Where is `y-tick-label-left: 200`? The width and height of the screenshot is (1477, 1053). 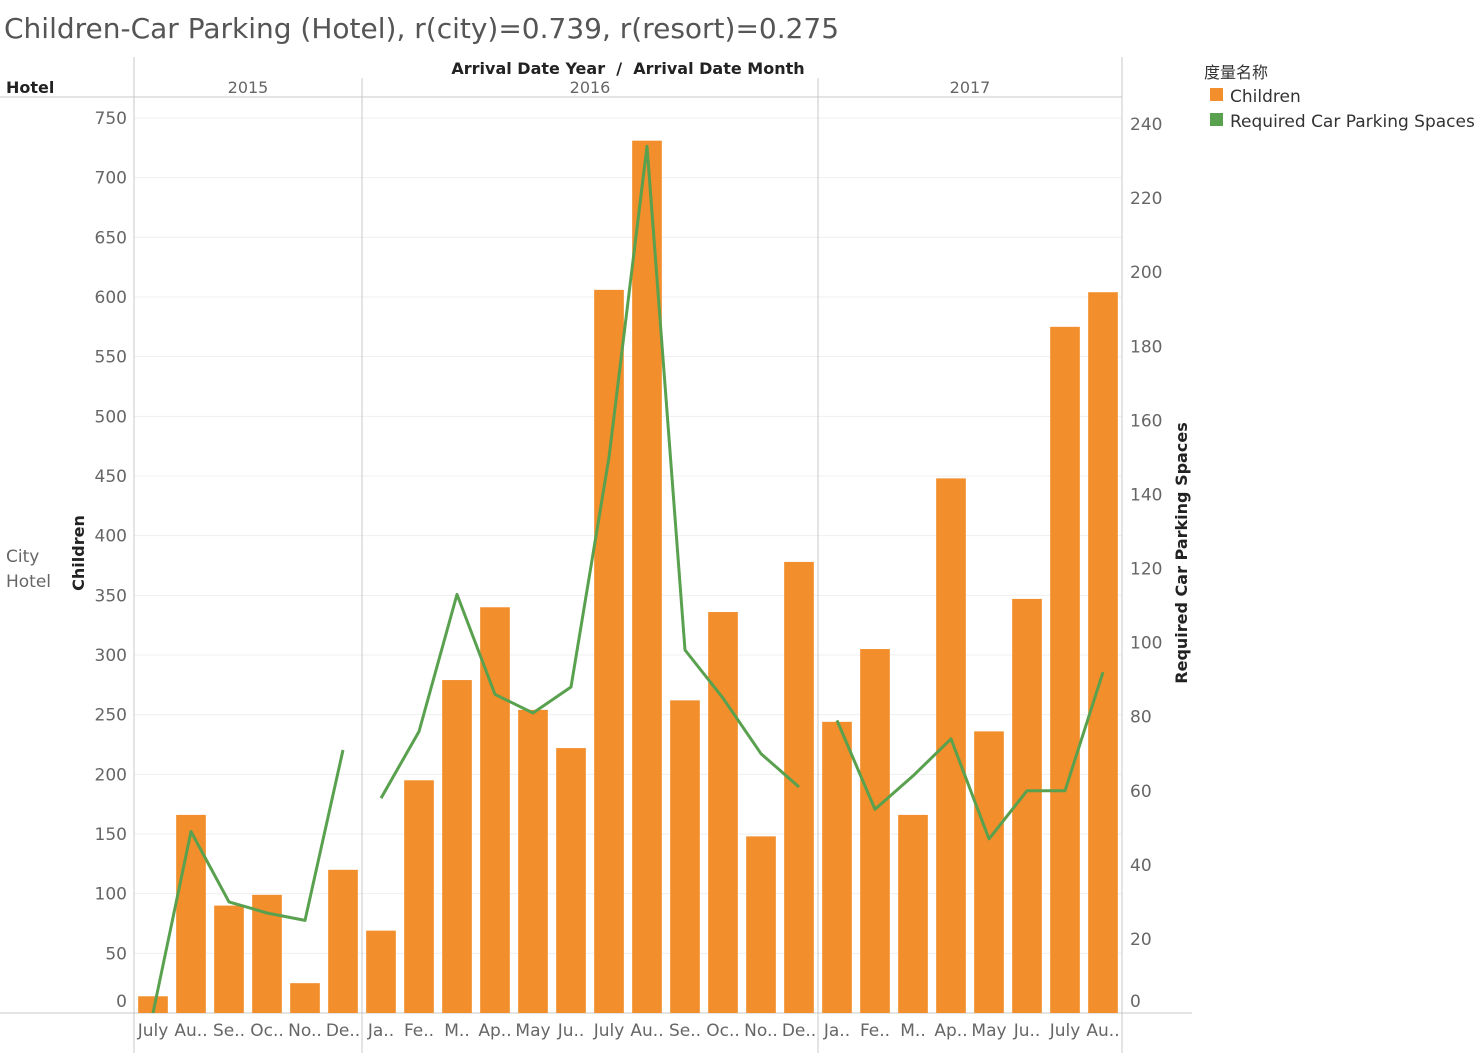
y-tick-label-left: 200 is located at coordinates (111, 775).